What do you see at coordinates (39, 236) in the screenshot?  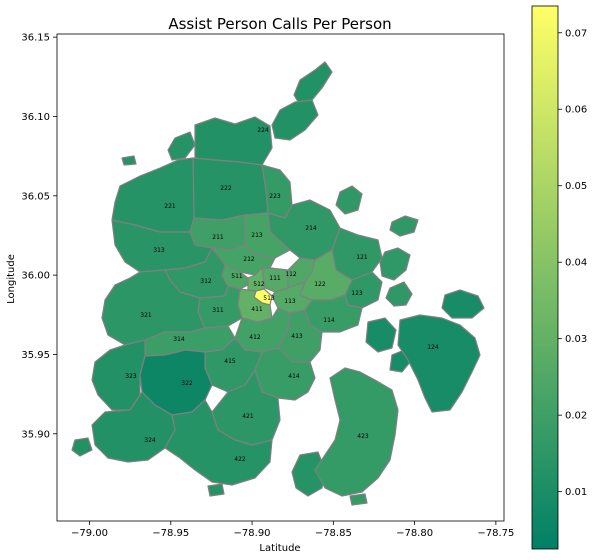 I see `y-axis-ticks: 35.90 35.95 36.00 36.05 36.10 36.15` at bounding box center [39, 236].